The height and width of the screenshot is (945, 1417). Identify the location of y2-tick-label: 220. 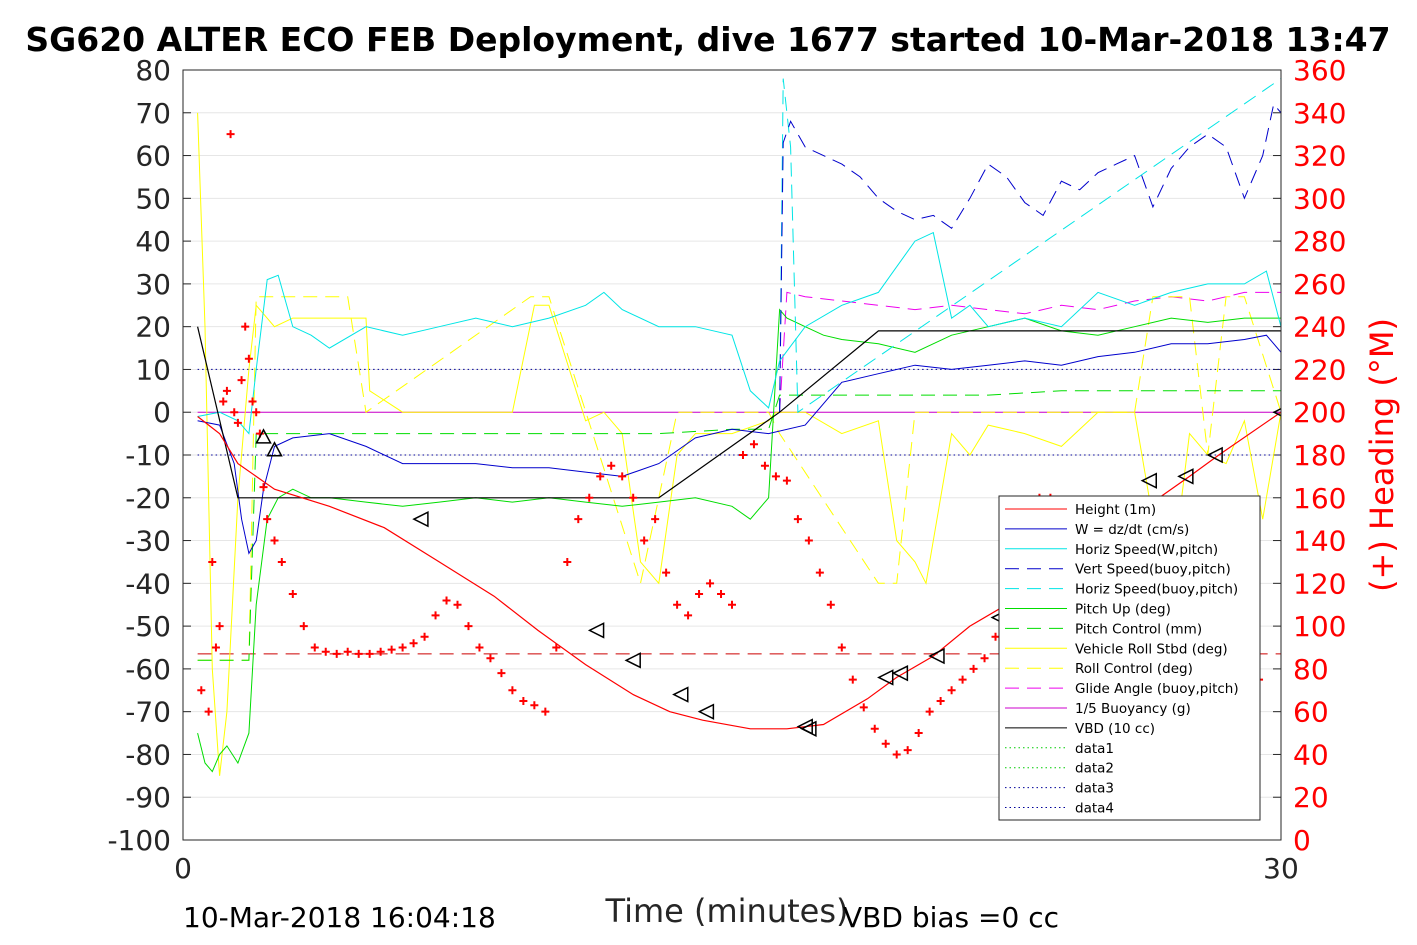
(1319, 369).